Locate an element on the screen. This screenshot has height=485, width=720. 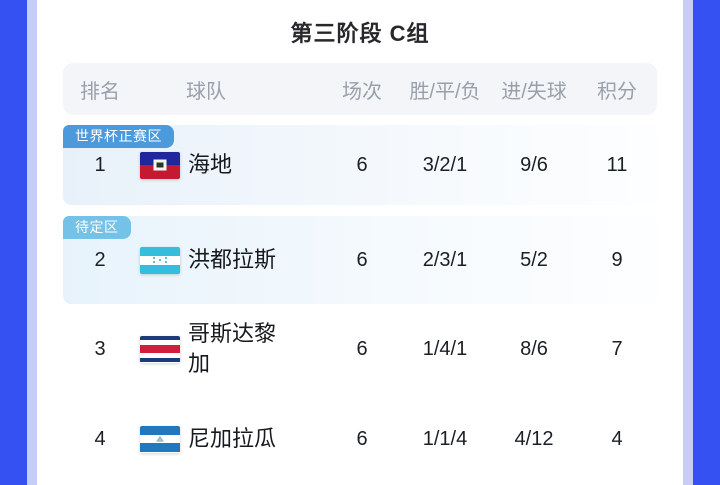
goals-value: 9/6 is located at coordinates (534, 164).